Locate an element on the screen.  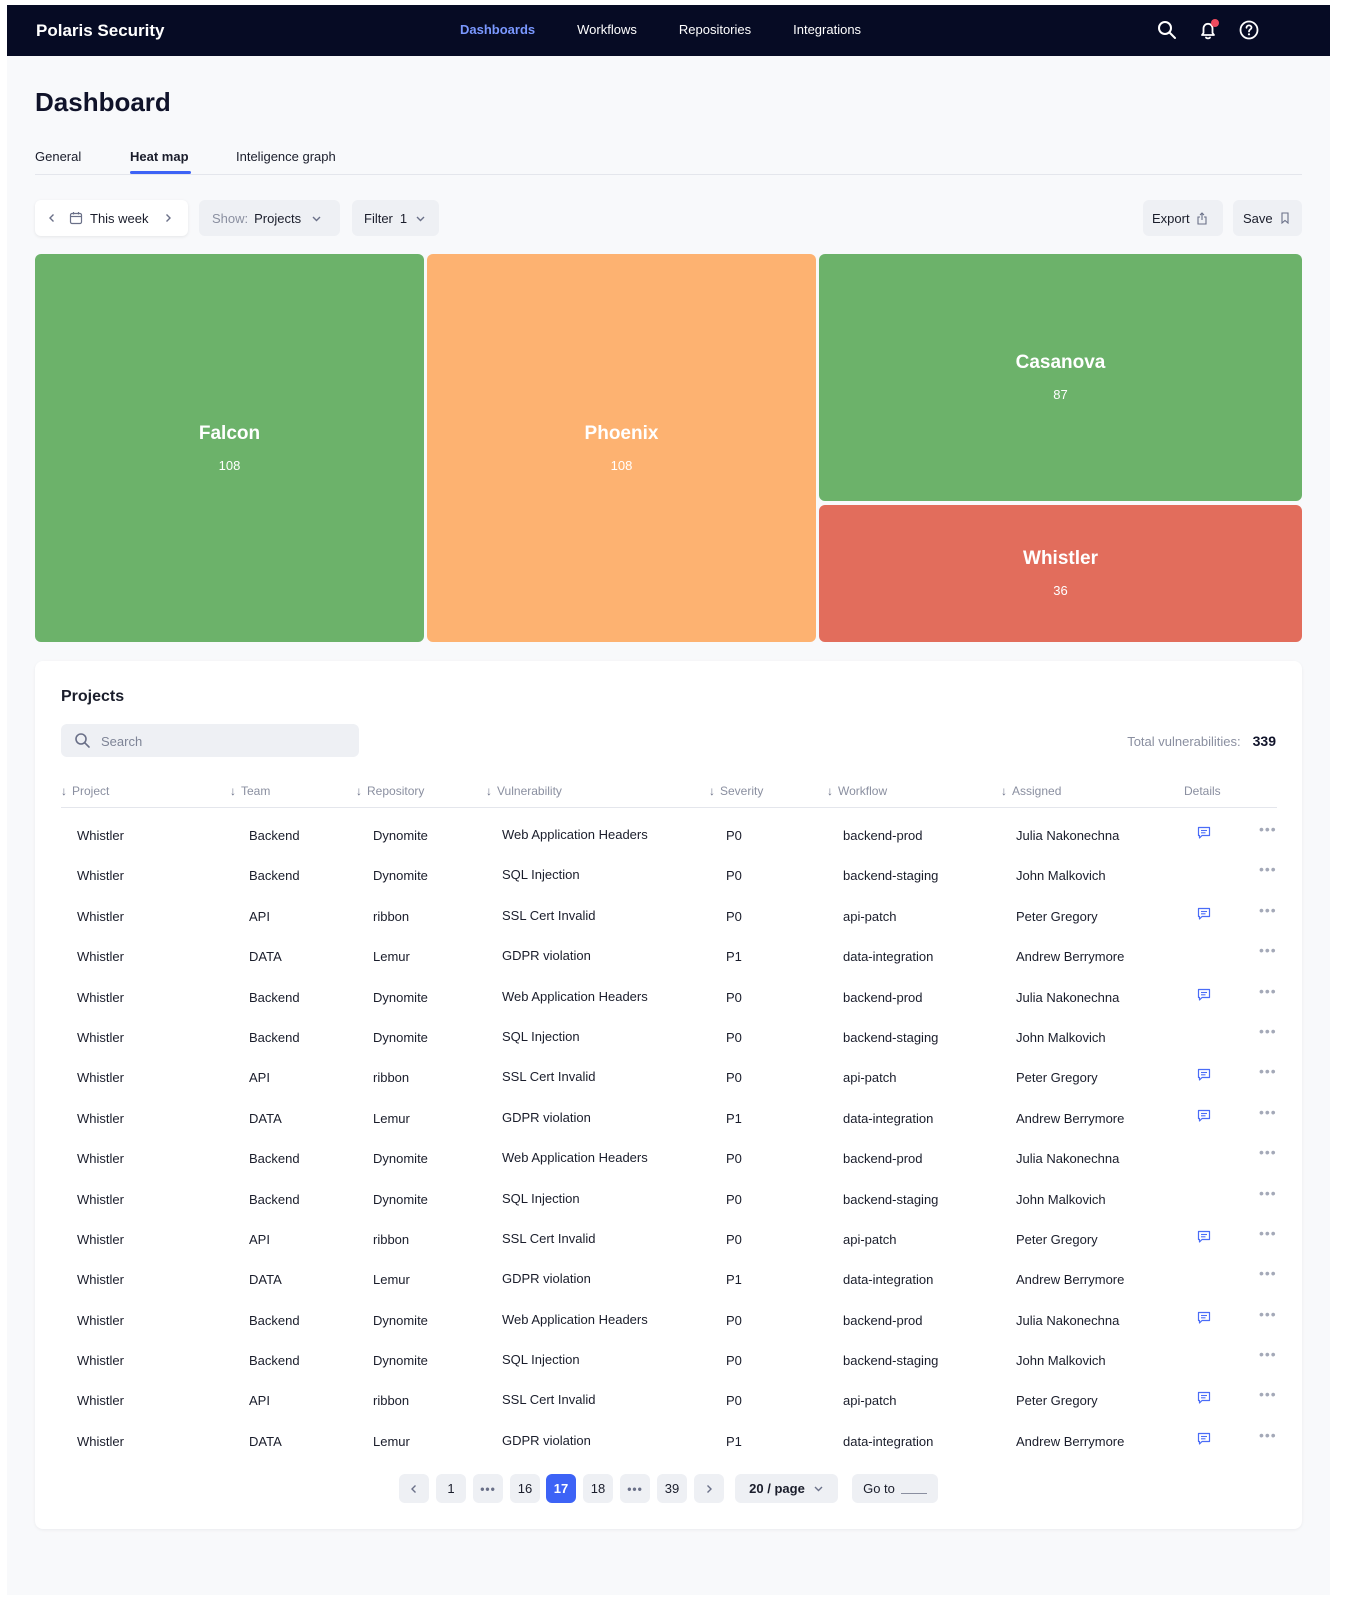
period-label: This week is located at coordinates (119, 218).